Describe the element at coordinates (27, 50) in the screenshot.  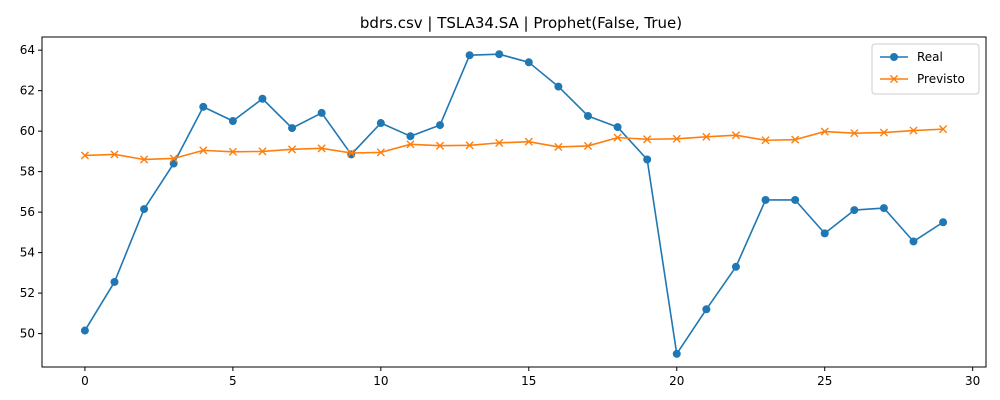
I see `y-tick-label: 64` at that location.